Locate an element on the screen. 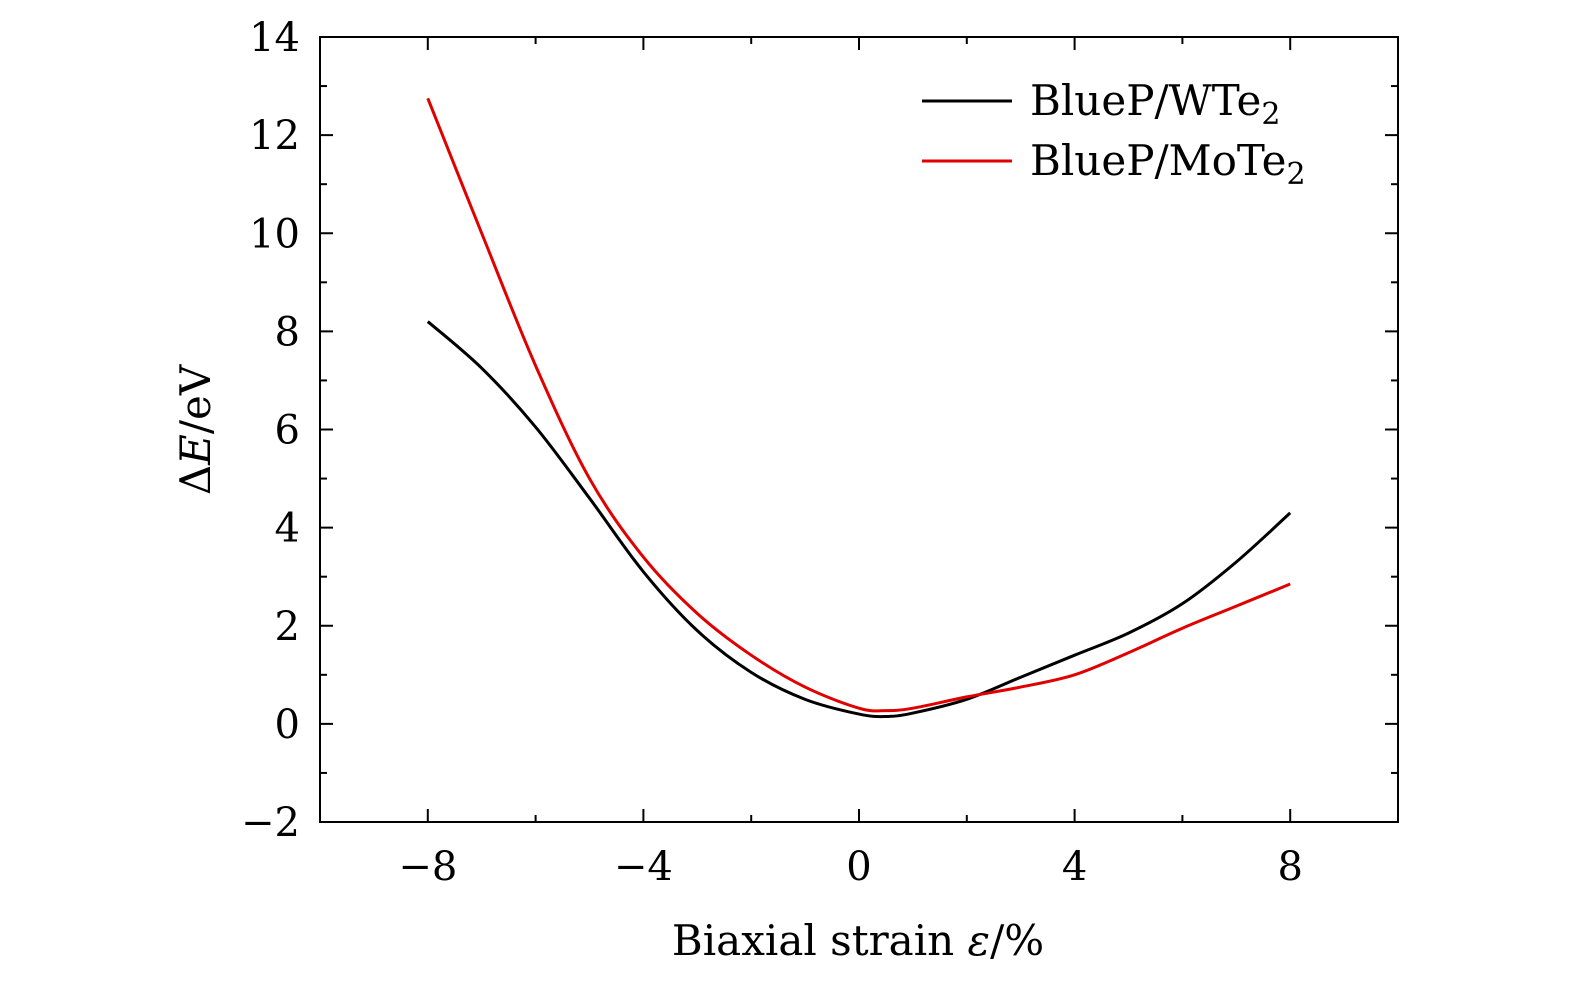  y-tick-label: 4 is located at coordinates (287, 529).